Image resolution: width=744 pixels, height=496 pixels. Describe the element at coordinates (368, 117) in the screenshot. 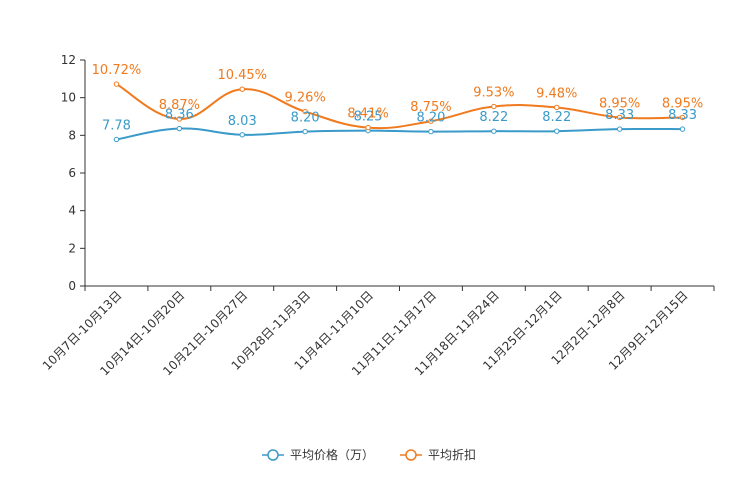

I see `data-label: 8.25` at that location.